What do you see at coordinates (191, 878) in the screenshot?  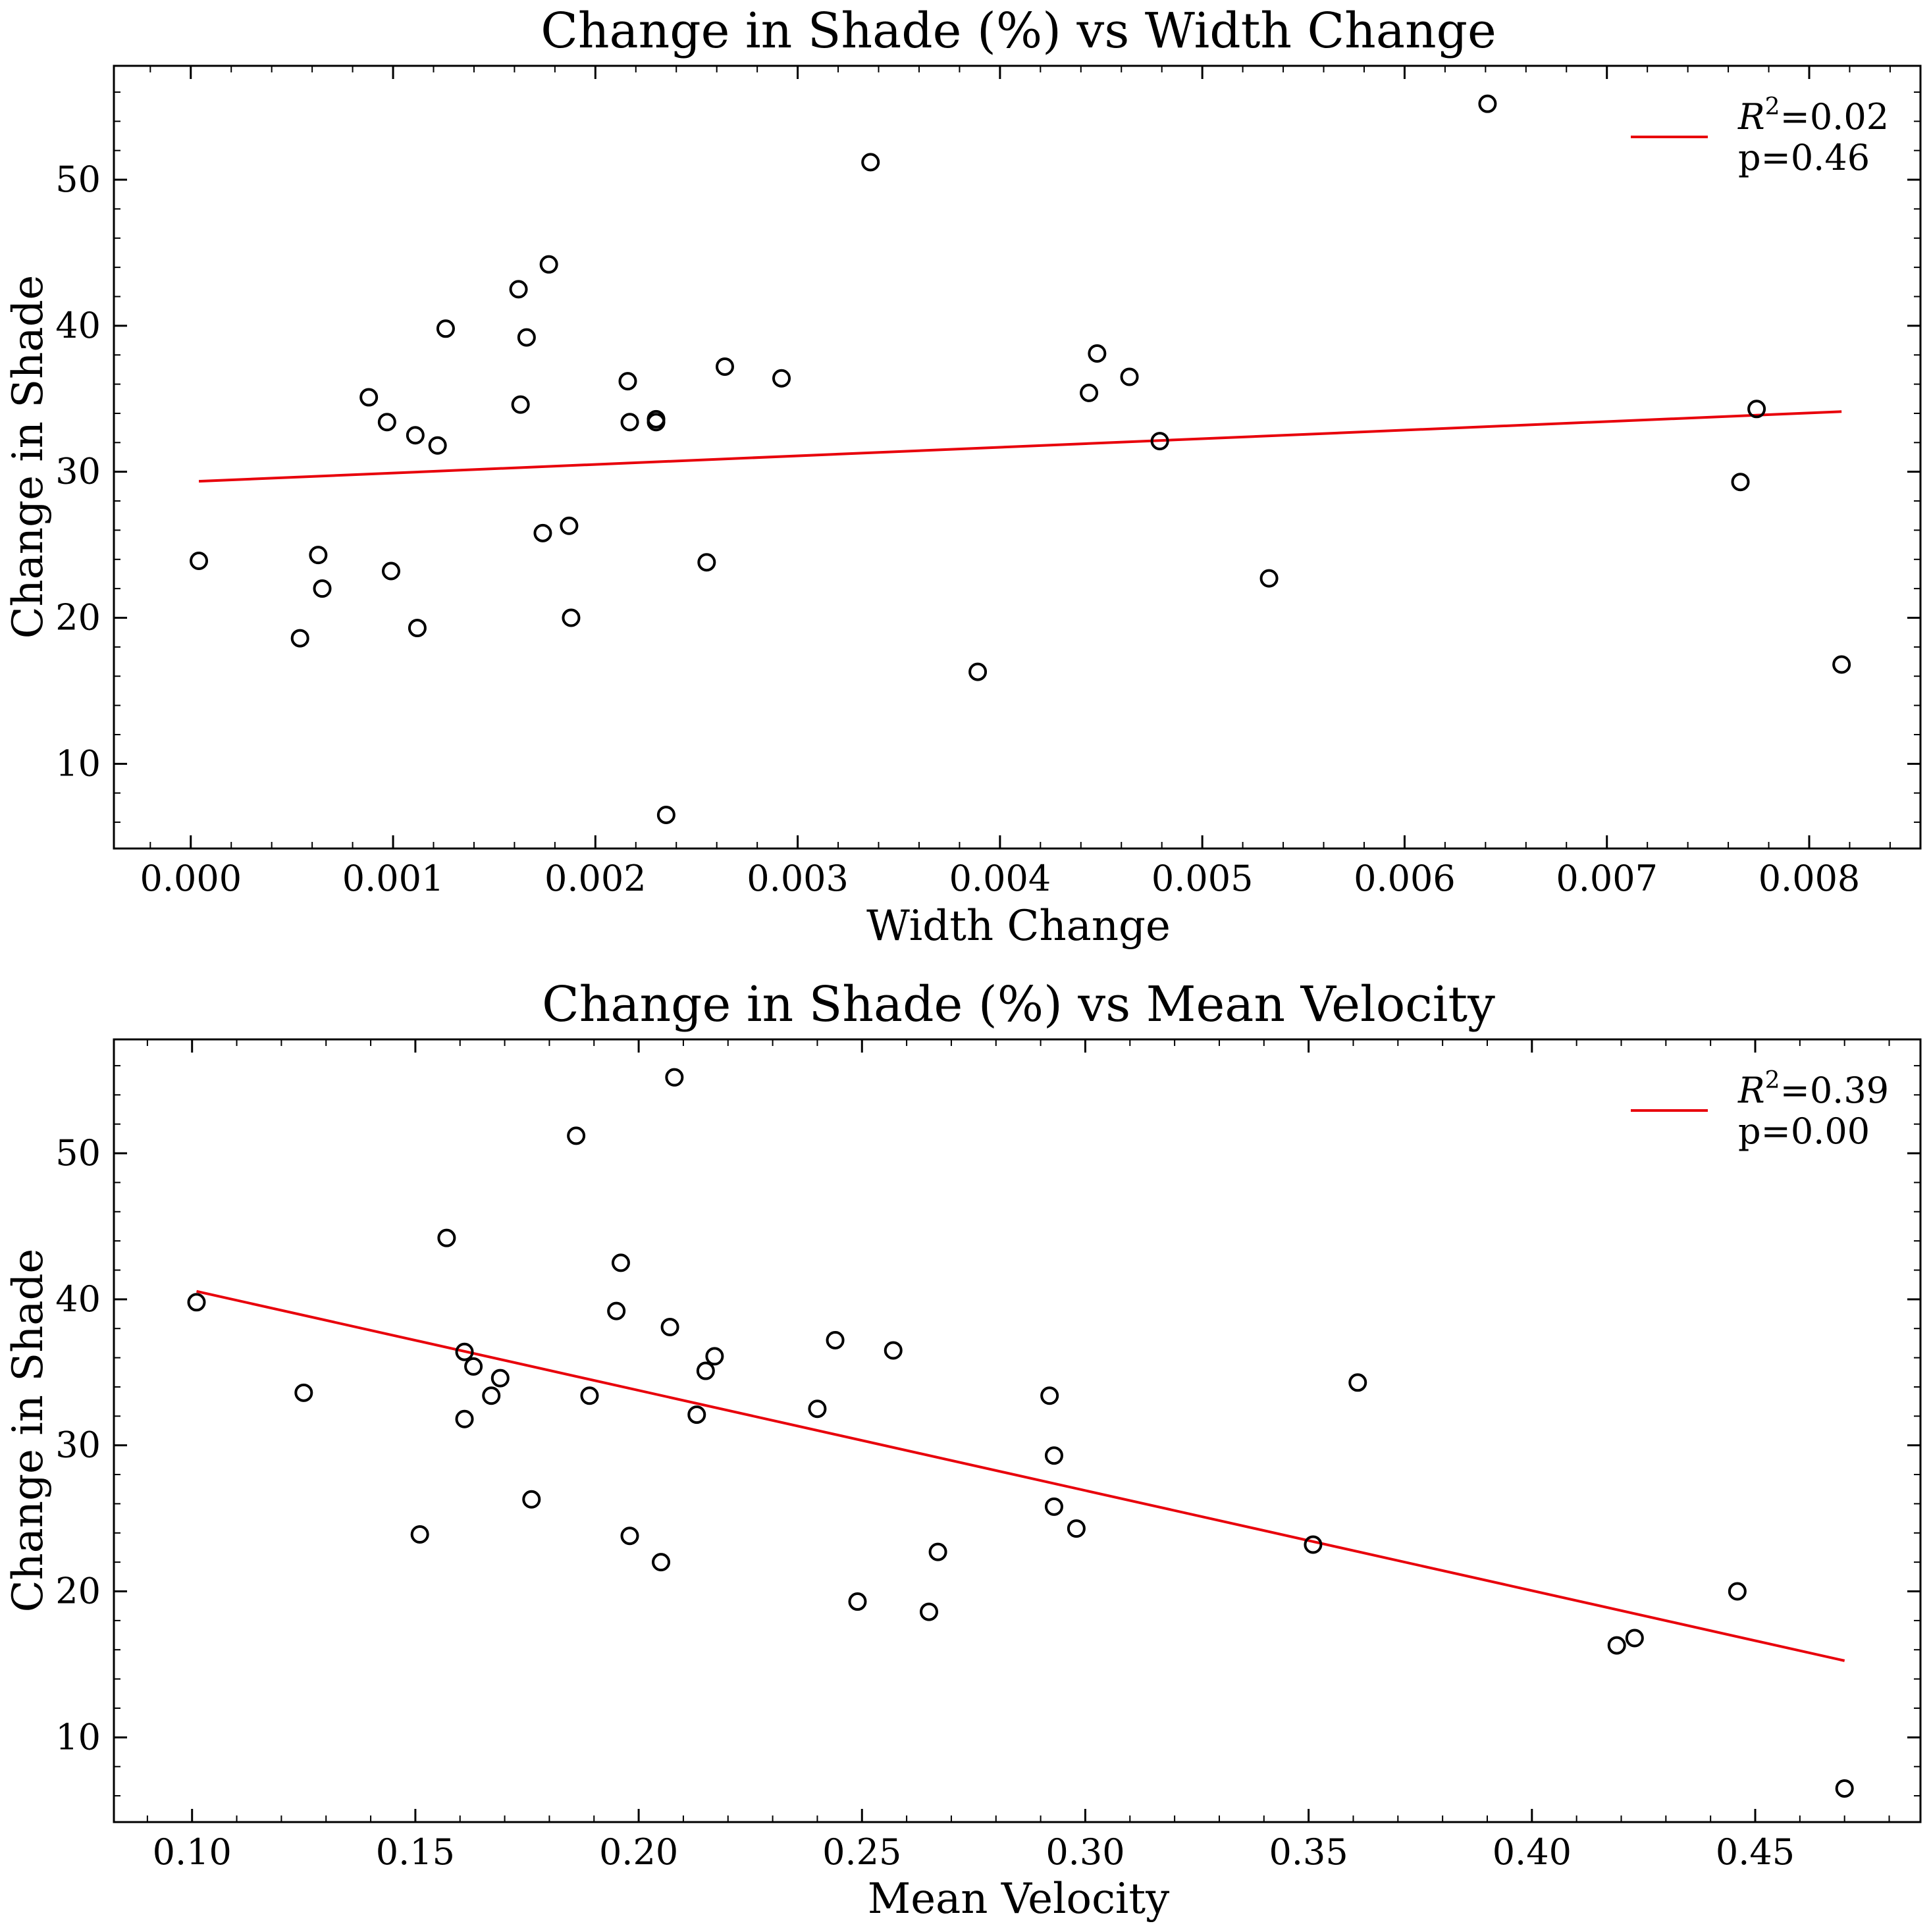 I see `x-tick-label: 0.000` at bounding box center [191, 878].